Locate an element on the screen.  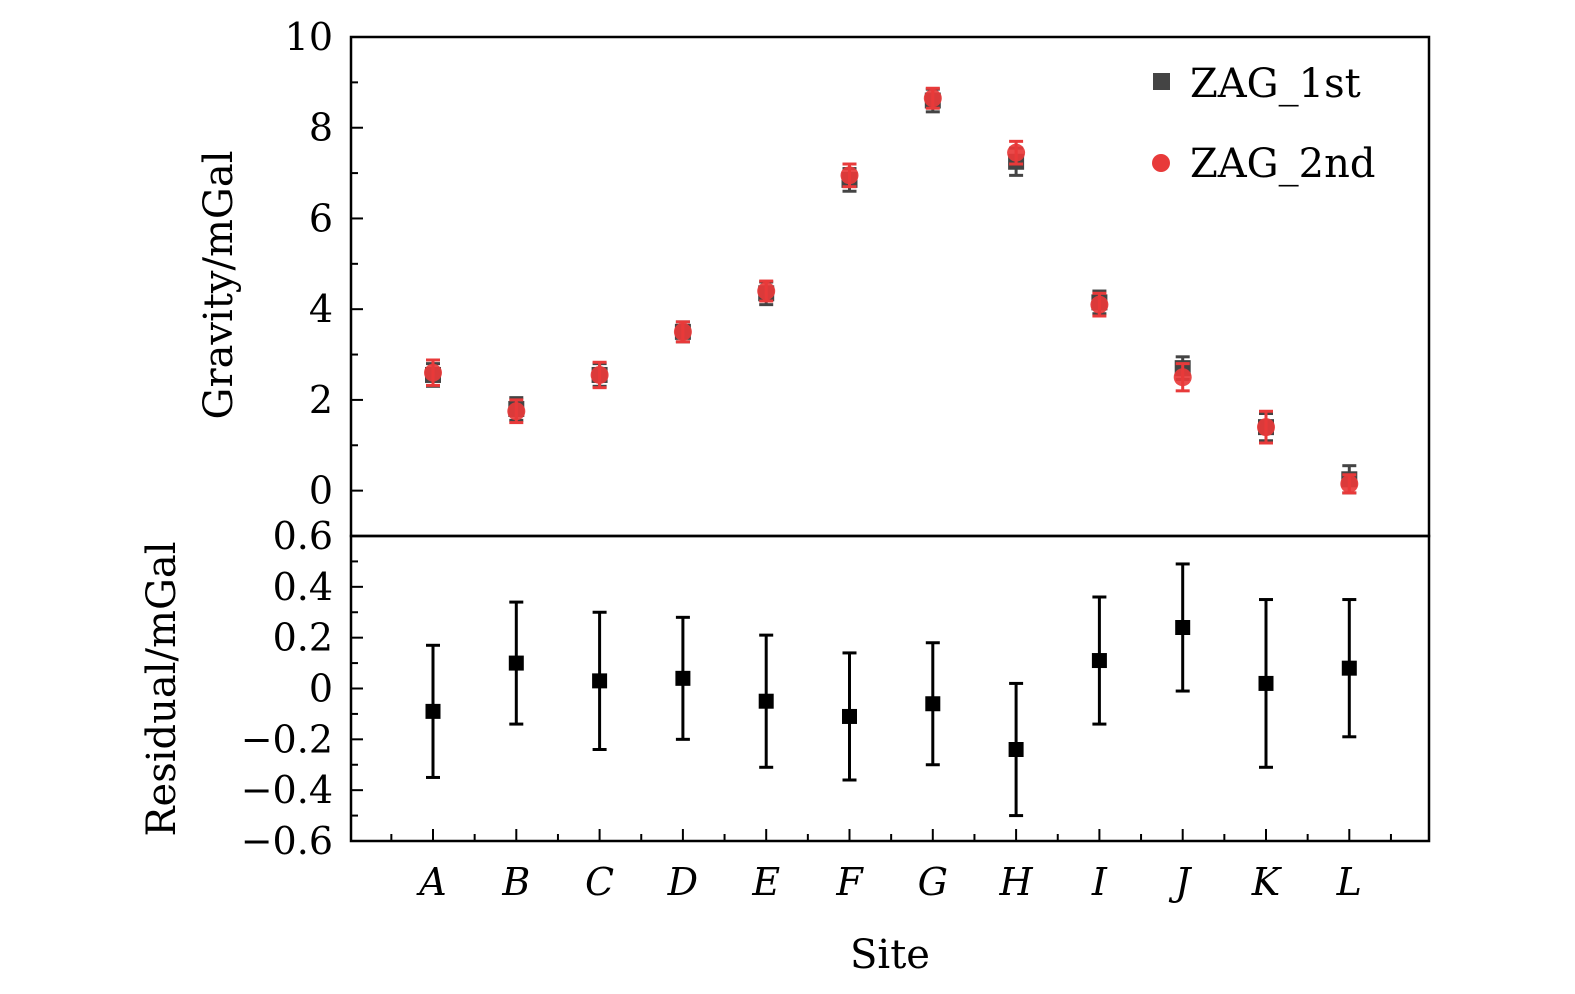
ytick-label-residual: 0 is located at coordinates (321, 689).